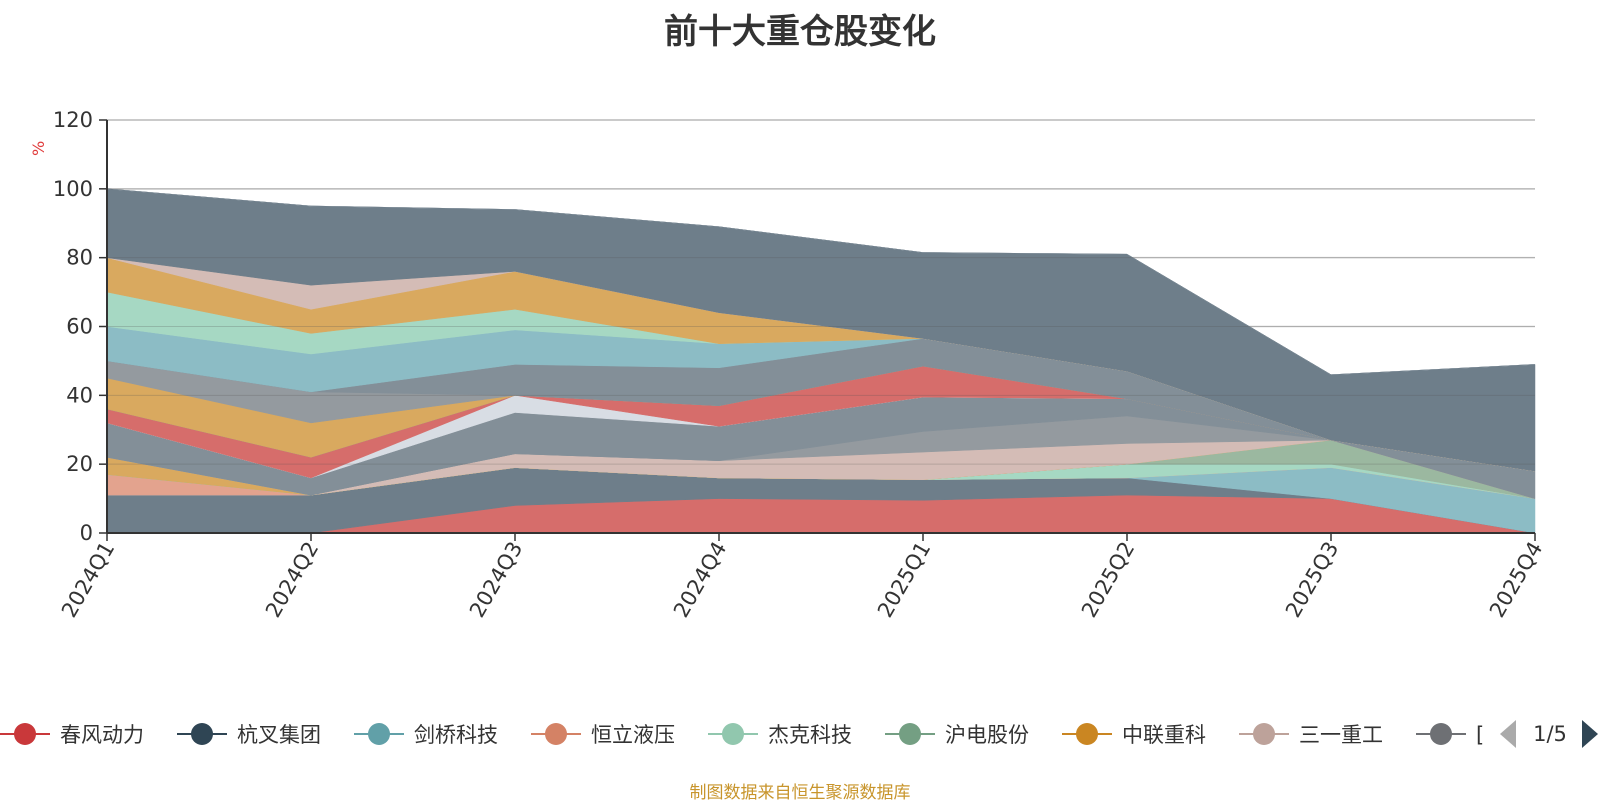 The image size is (1600, 803). Describe the element at coordinates (700, 580) in the screenshot. I see `x-tick-label: 2024Q4` at that location.